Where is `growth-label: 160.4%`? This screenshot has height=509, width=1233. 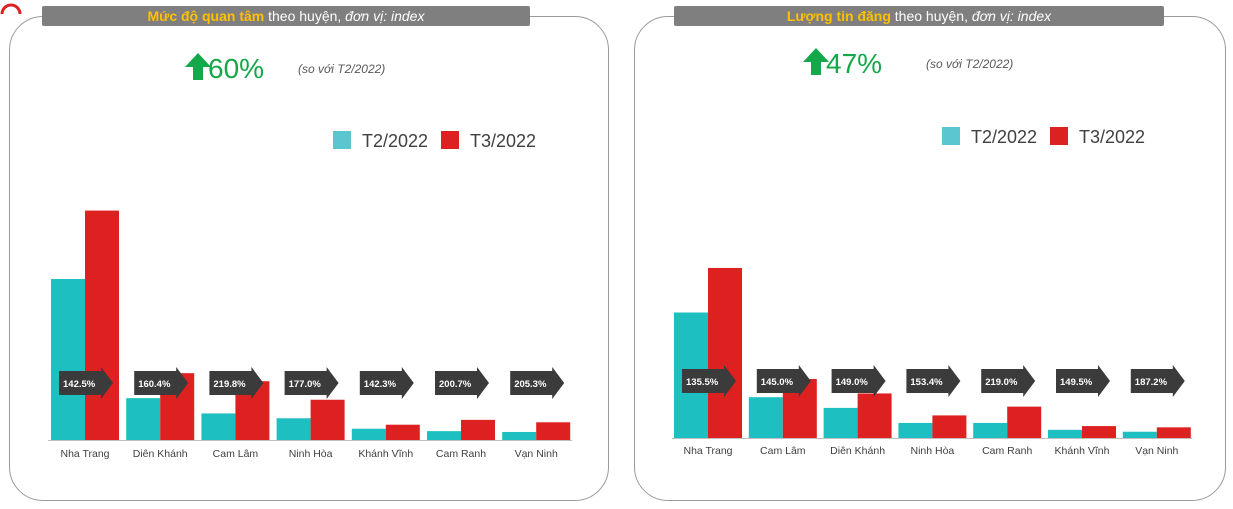 growth-label: 160.4% is located at coordinates (154, 384).